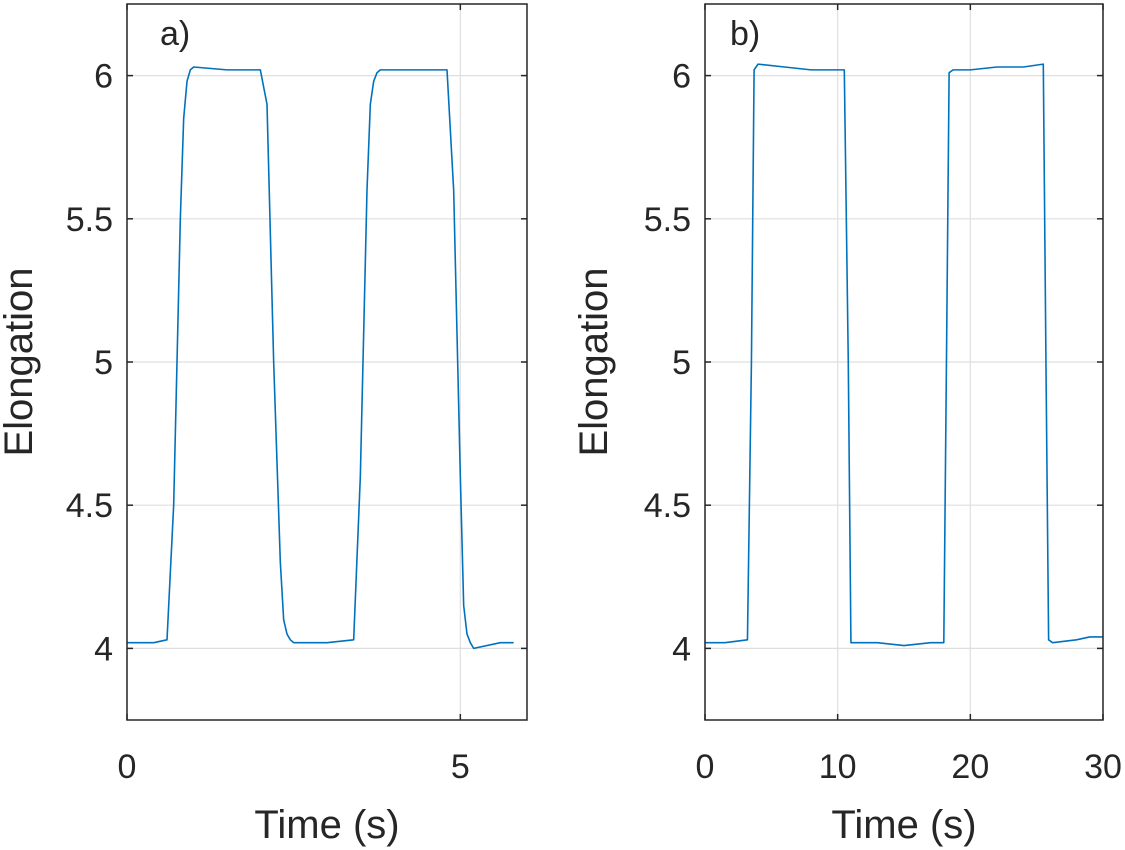 The height and width of the screenshot is (850, 1125). What do you see at coordinates (1103, 767) in the screenshot?
I see `x-tick-label: 30` at bounding box center [1103, 767].